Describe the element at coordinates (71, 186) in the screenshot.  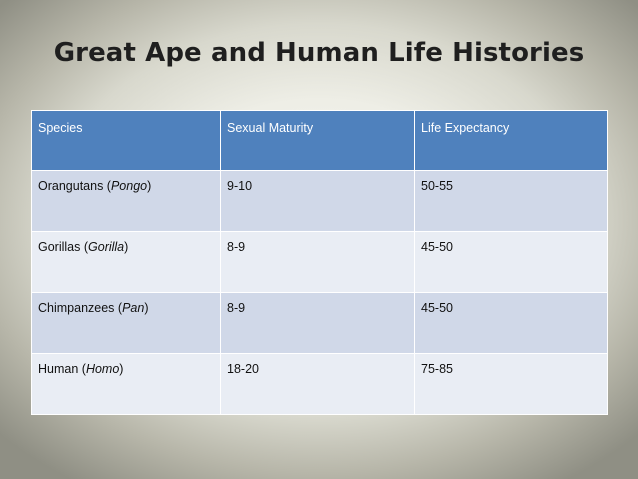
I see `species-common-name: Orangutans` at that location.